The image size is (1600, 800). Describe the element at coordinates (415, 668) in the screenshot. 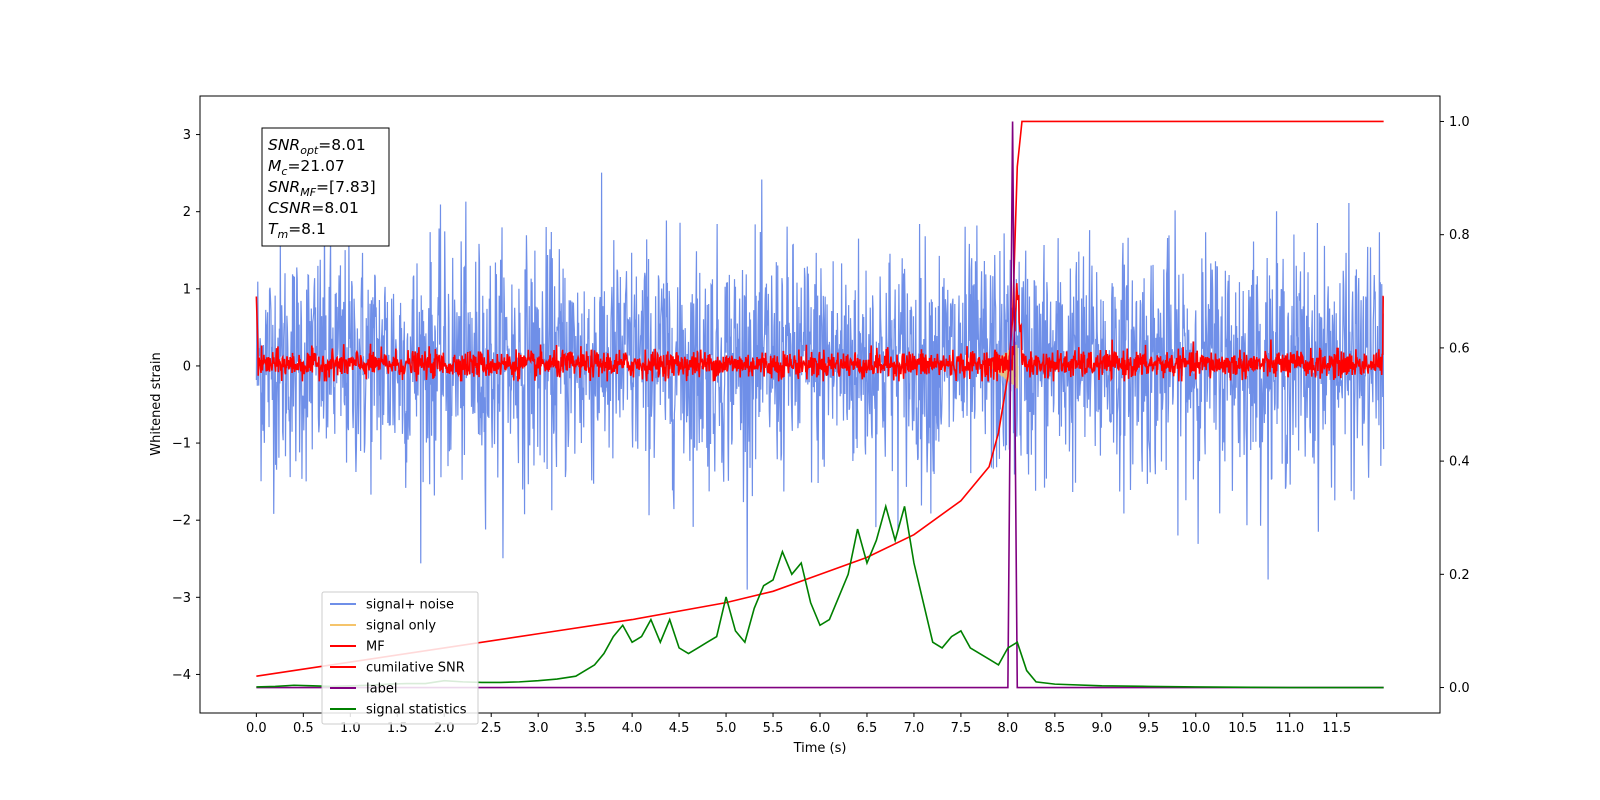

I see `legend-label-cumilative-snr: cumilative SNR` at that location.